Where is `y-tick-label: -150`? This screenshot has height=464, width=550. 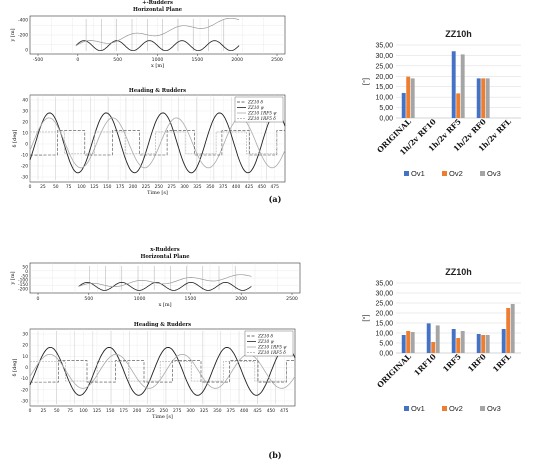
y-tick-label: -150 is located at coordinates (23, 285).